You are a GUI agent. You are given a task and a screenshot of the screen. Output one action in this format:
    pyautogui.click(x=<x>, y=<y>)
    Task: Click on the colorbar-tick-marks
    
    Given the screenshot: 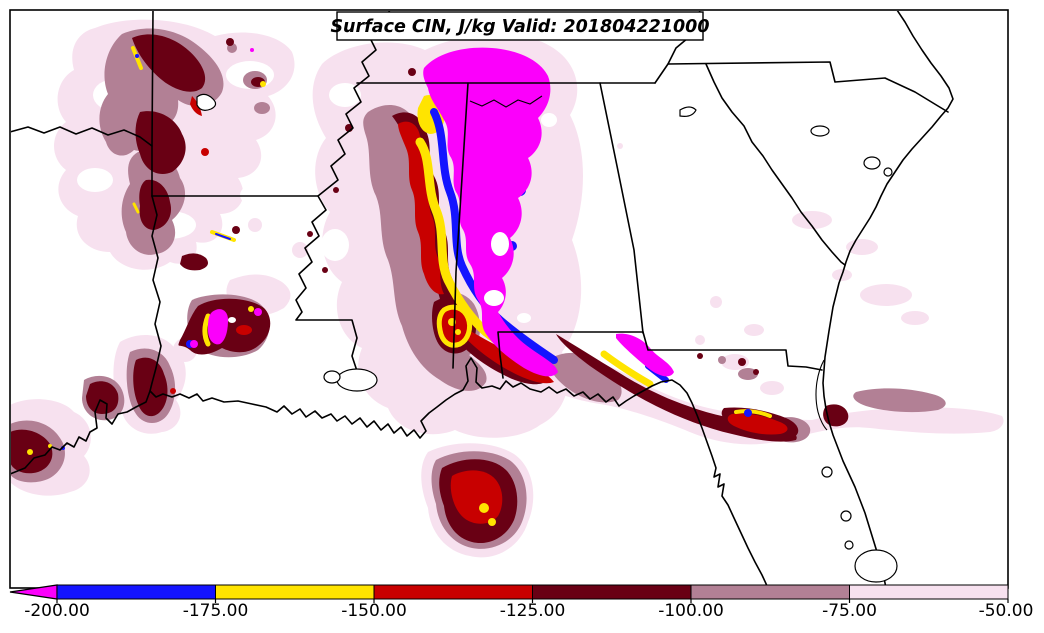 What is the action you would take?
    pyautogui.click(x=532, y=601)
    